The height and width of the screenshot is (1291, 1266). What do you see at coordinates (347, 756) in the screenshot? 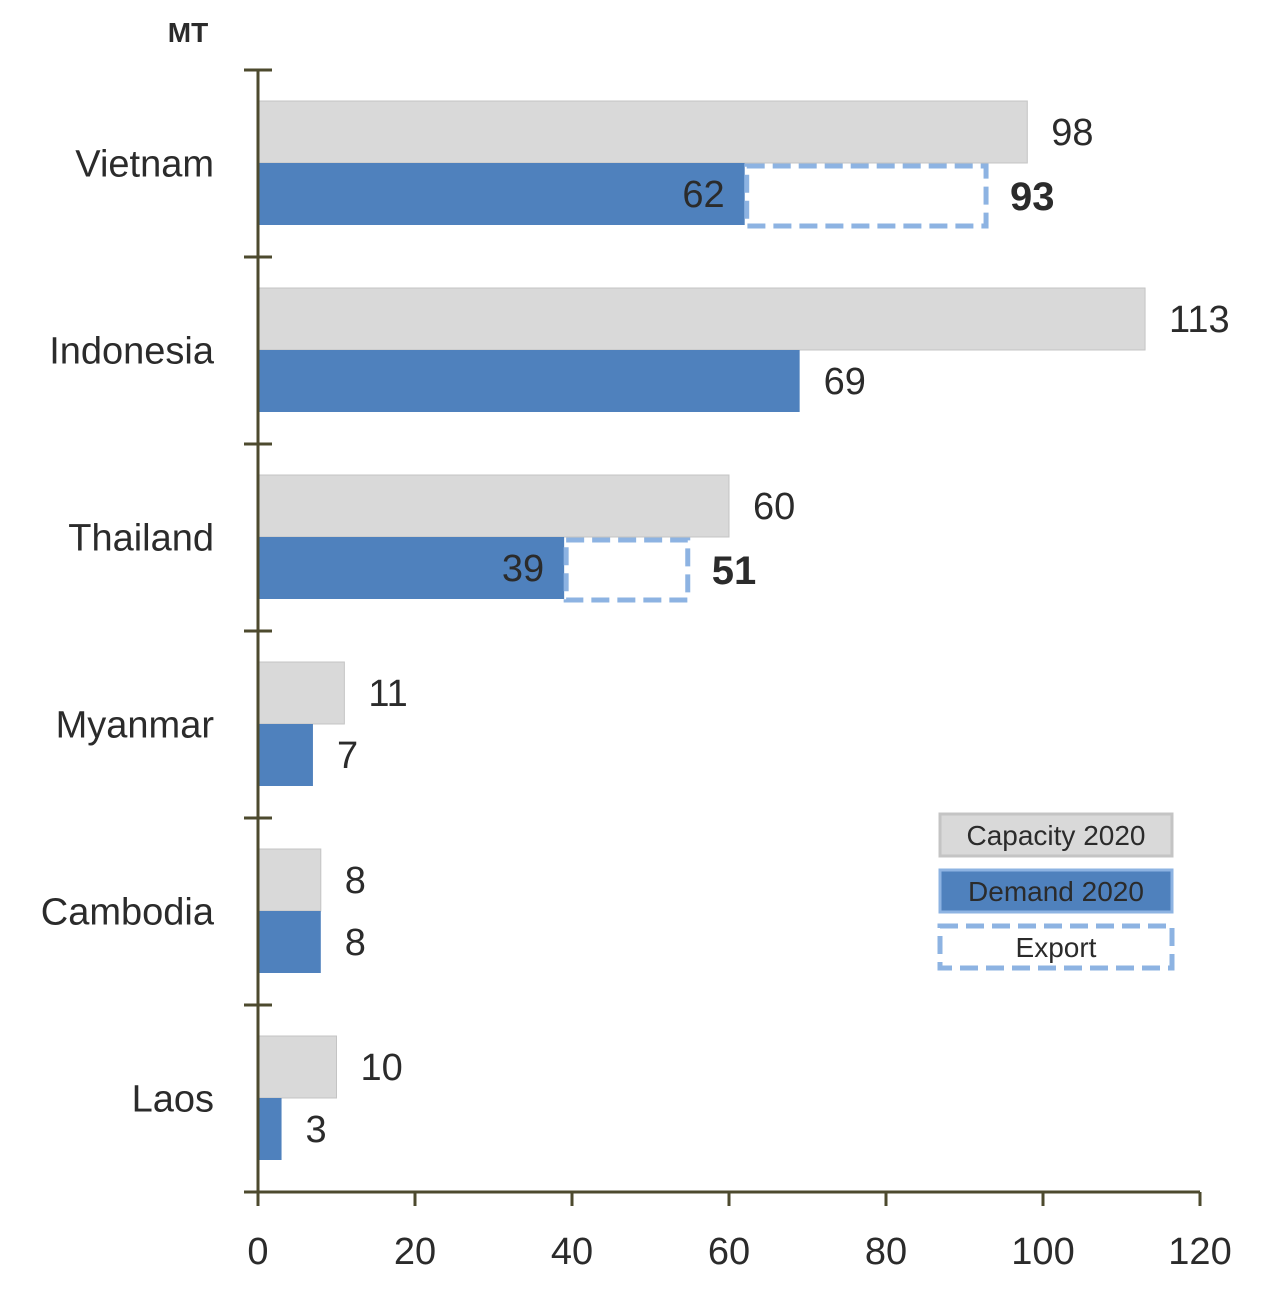
I see `value-label-demand-myanmar: 7` at bounding box center [347, 756].